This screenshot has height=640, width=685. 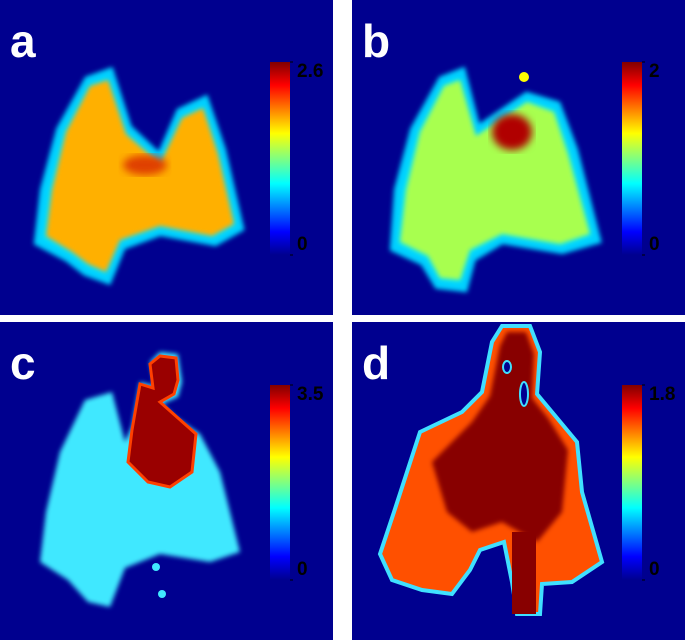 I want to click on panel-label: c, so click(x=23, y=363).